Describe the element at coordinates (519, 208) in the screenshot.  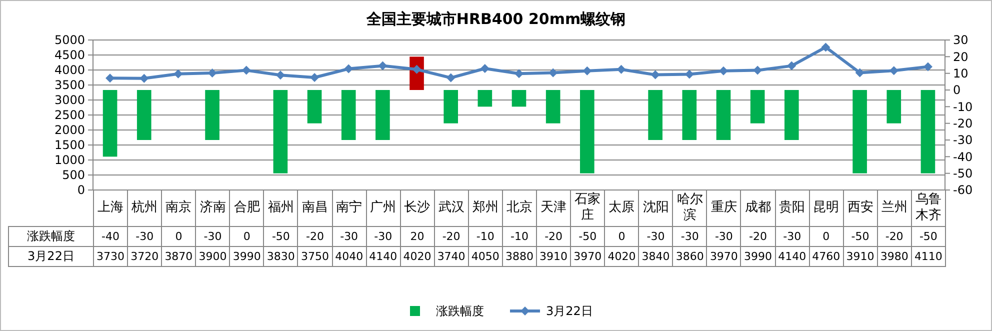
I see `x-tick-label: 北京` at that location.